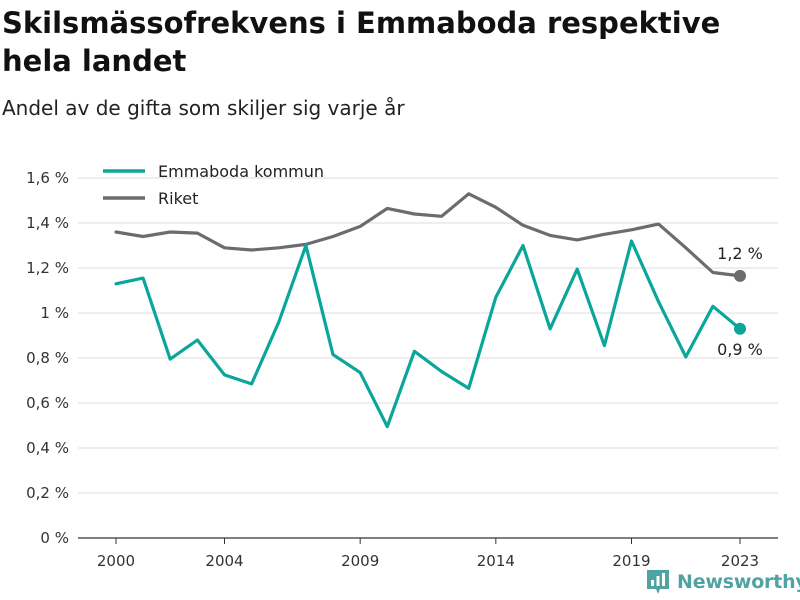 The height and width of the screenshot is (600, 800). What do you see at coordinates (496, 561) in the screenshot?
I see `x-tick-label: 2014` at bounding box center [496, 561].